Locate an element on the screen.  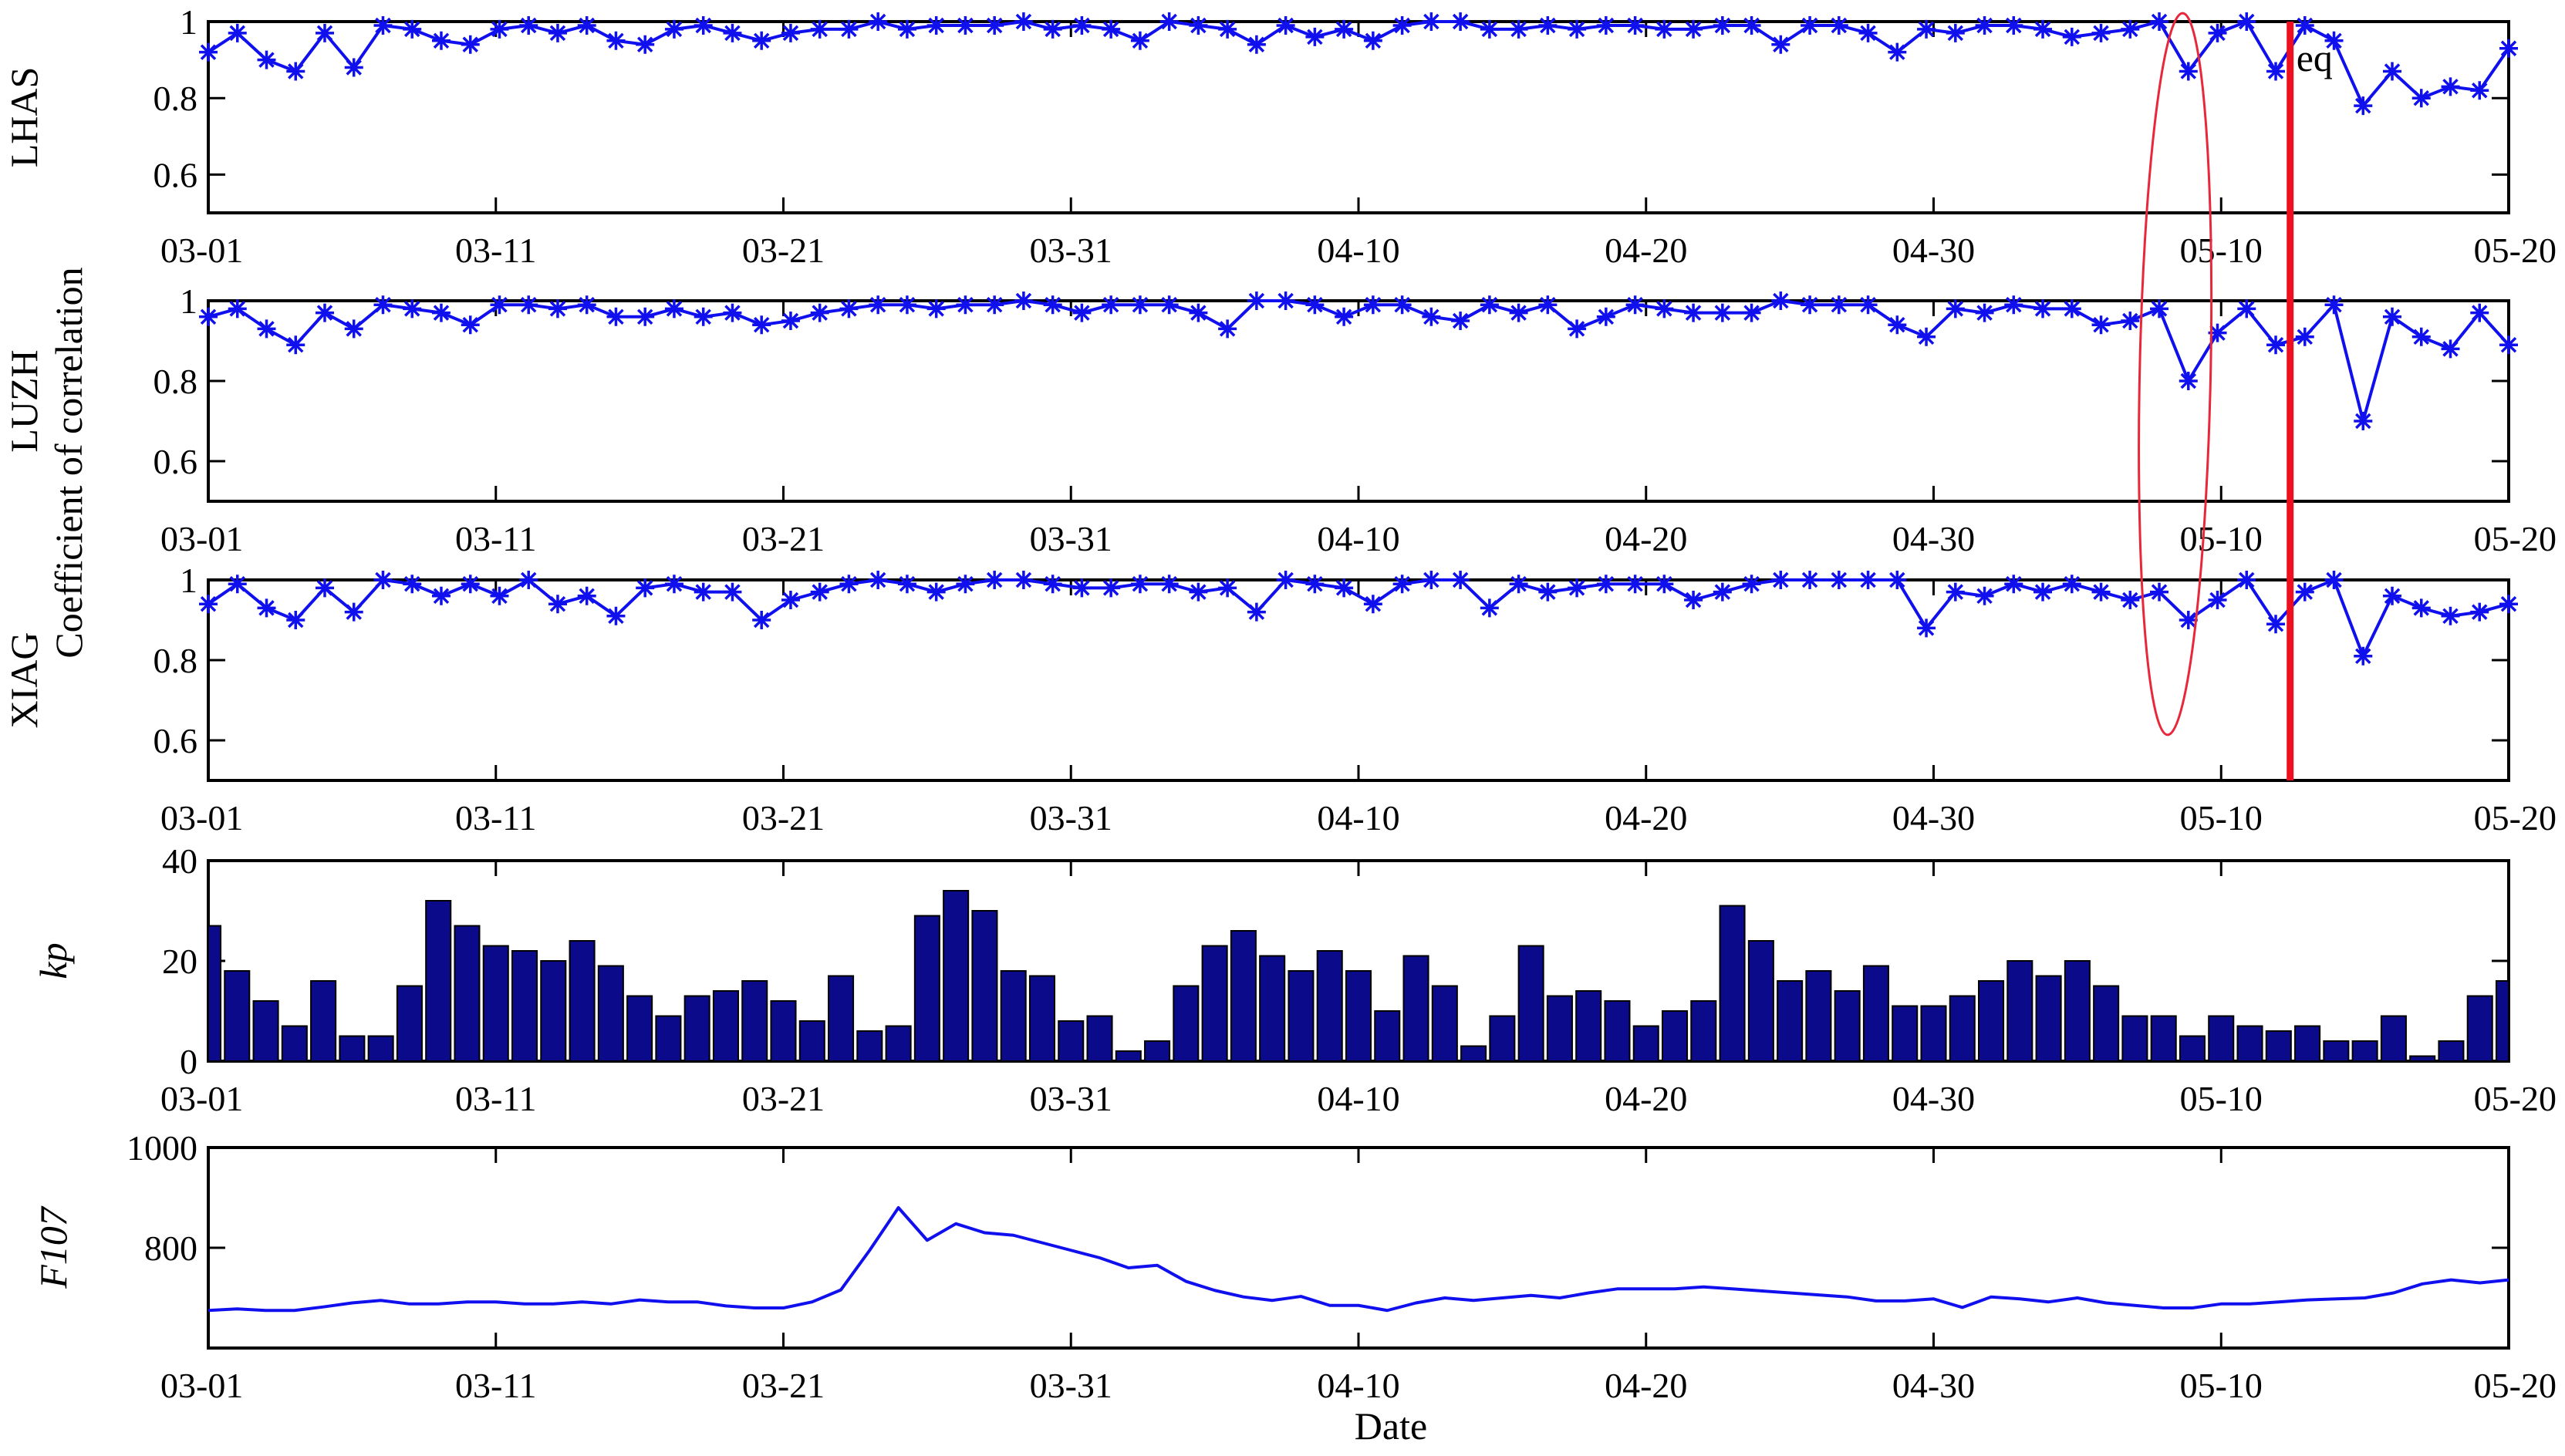
y-axis-label: XIAG is located at coordinates (24, 680).